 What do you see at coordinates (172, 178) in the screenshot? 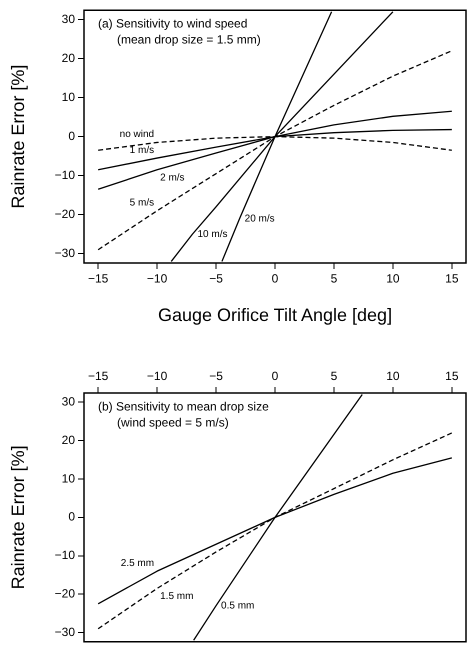
I see `series-label: 2 m/s` at bounding box center [172, 178].